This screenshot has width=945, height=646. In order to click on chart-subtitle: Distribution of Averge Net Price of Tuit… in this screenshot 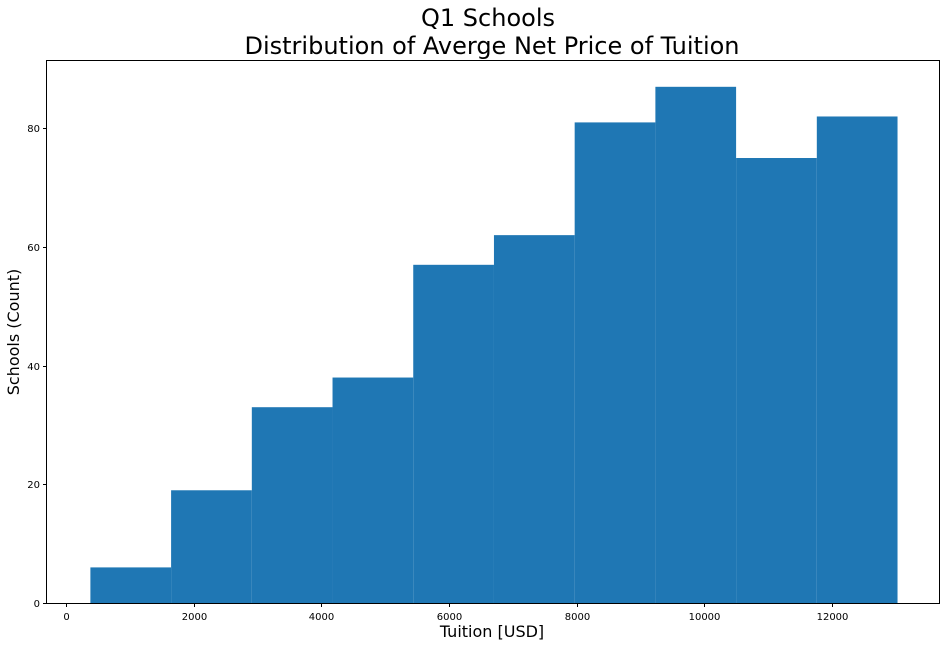, I will do `click(491, 46)`.